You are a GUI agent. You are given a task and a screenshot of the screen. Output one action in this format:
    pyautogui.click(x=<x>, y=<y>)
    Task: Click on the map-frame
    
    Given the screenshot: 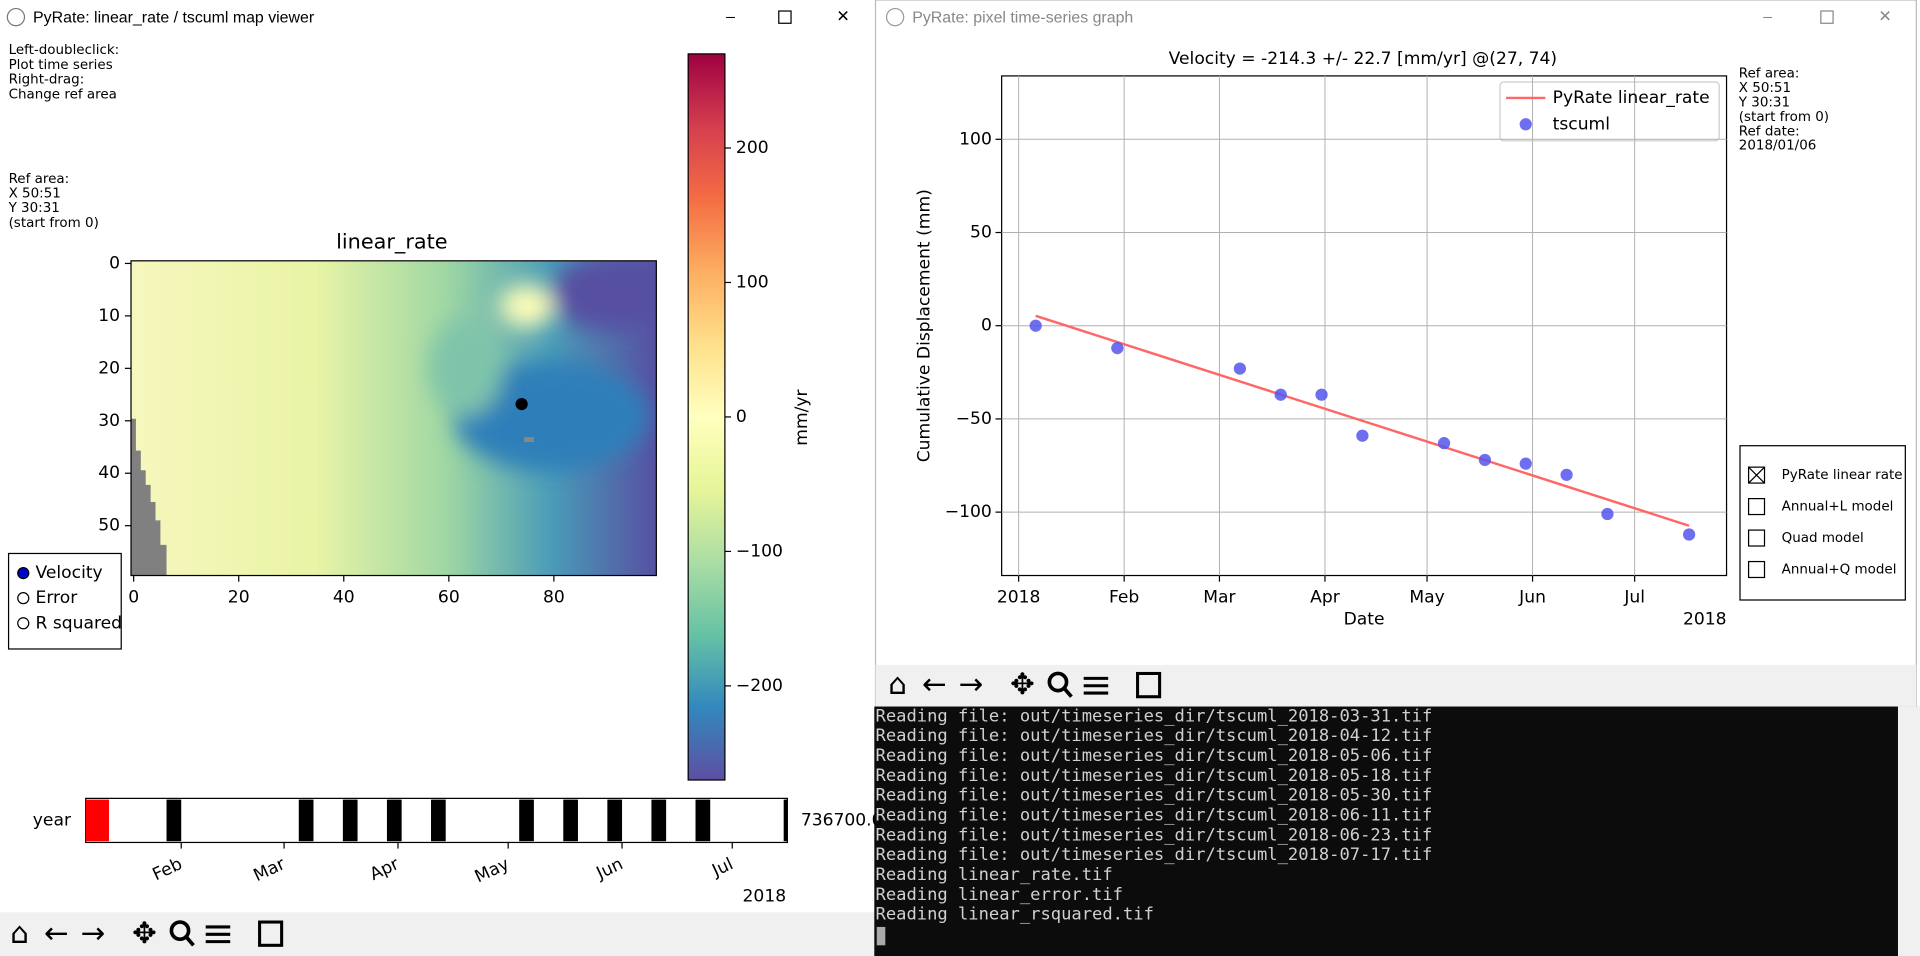 What is the action you would take?
    pyautogui.click(x=393, y=418)
    